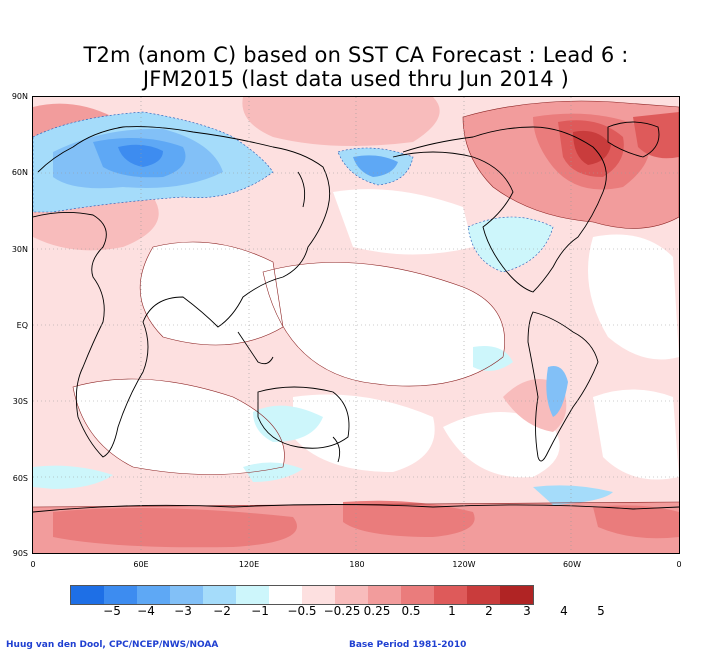 The image size is (712, 650). I want to click on lat-label-60s: 60S, so click(20, 478).